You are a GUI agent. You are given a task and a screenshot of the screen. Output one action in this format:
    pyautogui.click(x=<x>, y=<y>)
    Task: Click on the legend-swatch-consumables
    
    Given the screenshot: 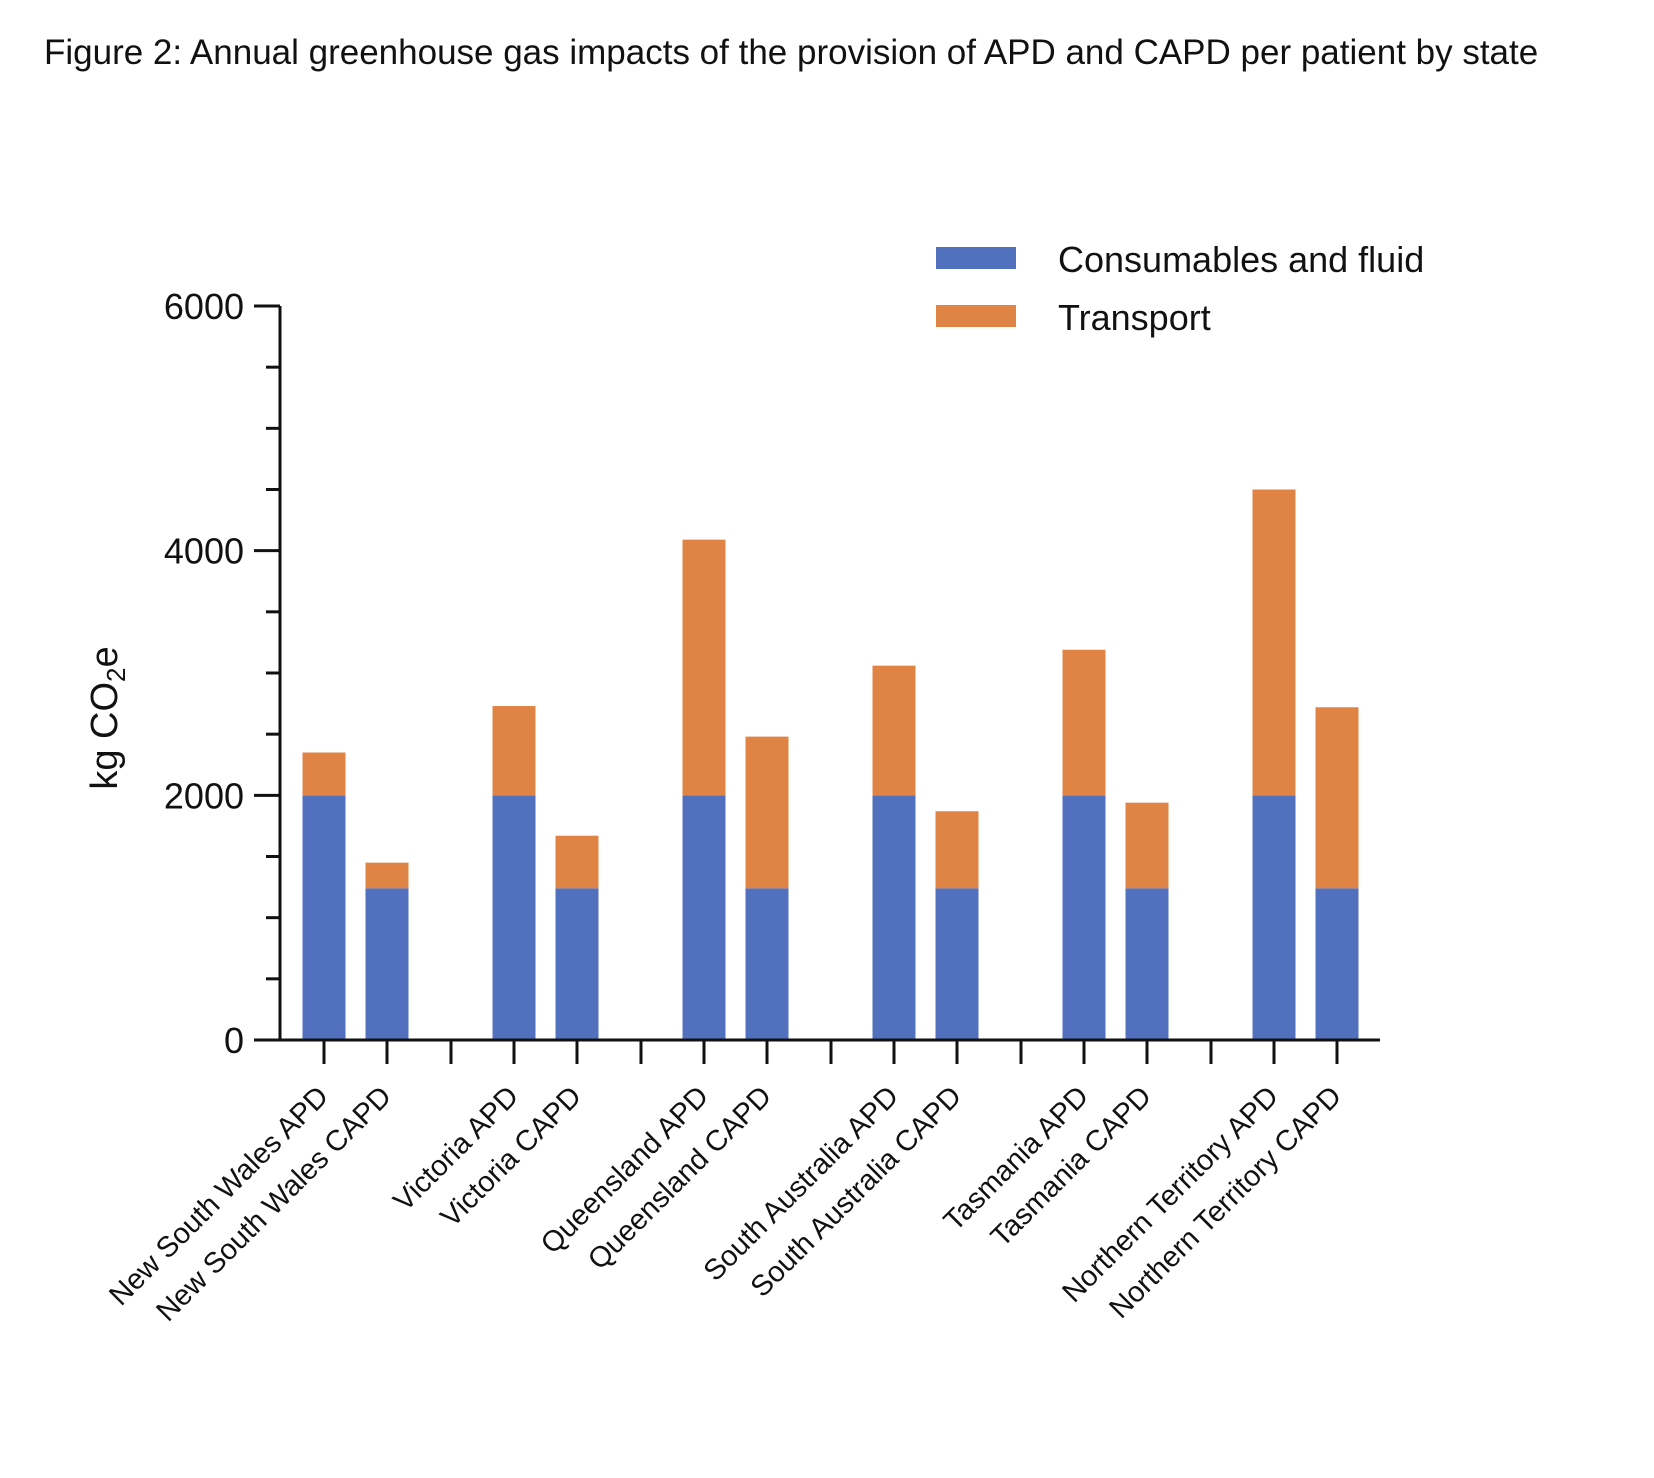 What is the action you would take?
    pyautogui.click(x=976, y=258)
    